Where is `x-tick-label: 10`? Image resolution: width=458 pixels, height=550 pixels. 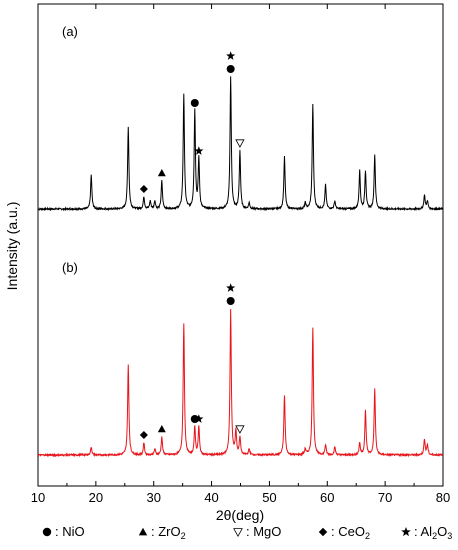 x-tick-label: 10 is located at coordinates (38, 497).